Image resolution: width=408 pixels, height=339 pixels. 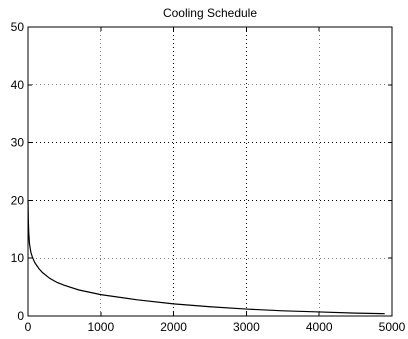 What do you see at coordinates (319, 327) in the screenshot?
I see `x-tick-label: 4000` at bounding box center [319, 327].